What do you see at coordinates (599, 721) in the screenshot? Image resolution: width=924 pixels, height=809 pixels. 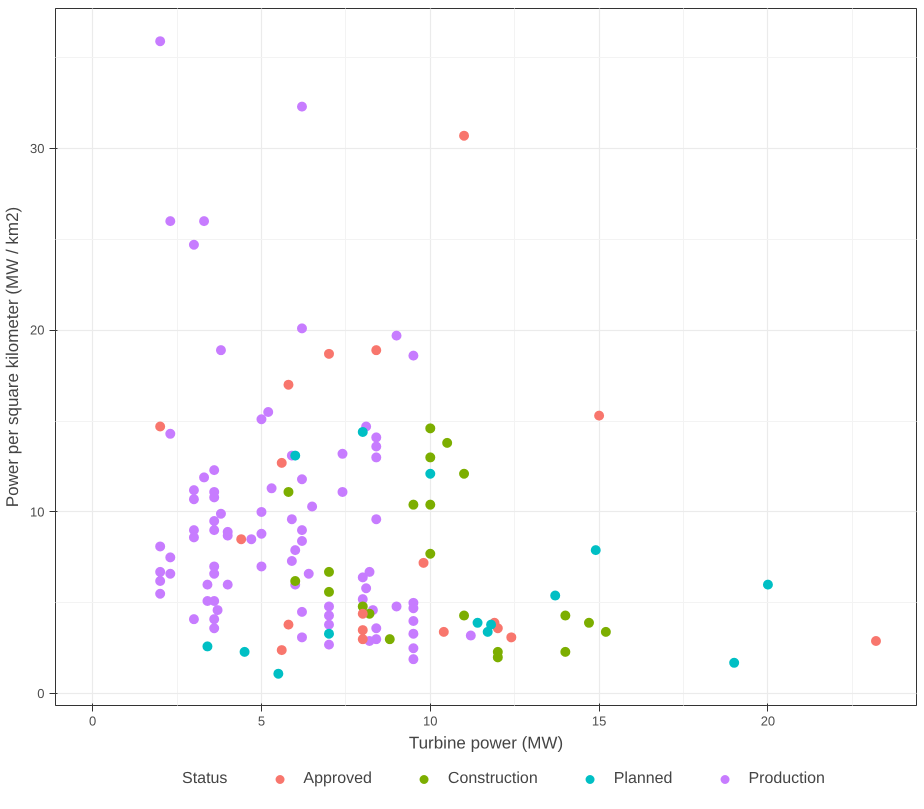 I see `x-tick-label: 15` at bounding box center [599, 721].